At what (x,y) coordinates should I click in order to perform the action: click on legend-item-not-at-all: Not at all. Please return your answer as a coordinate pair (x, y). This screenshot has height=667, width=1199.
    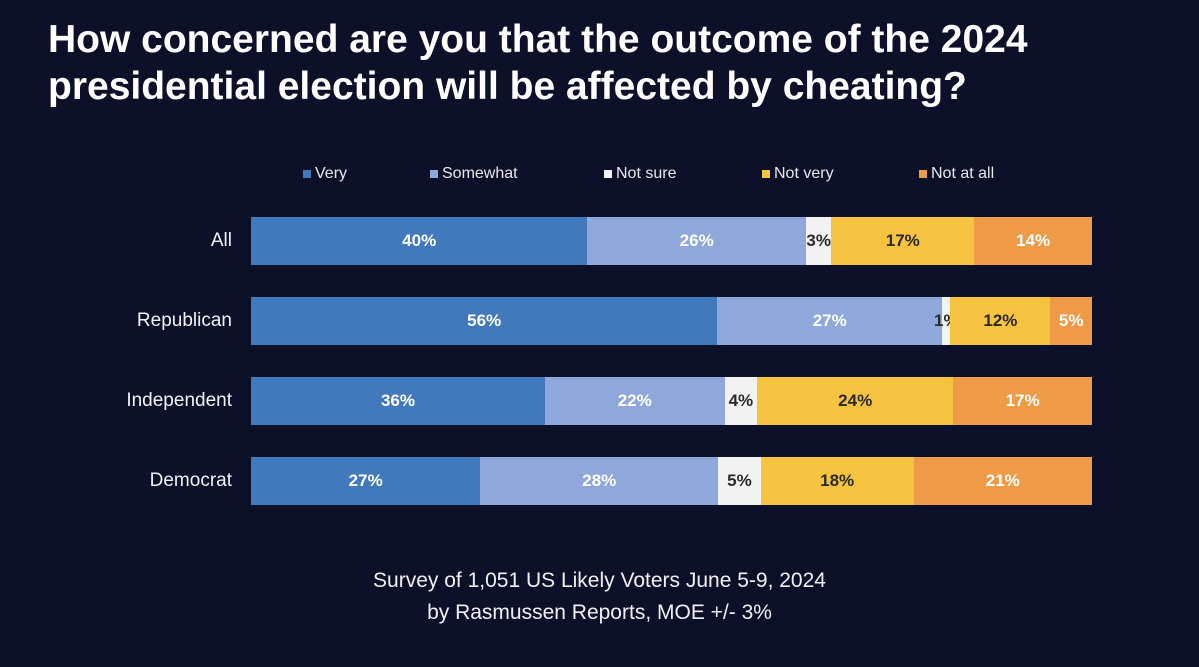
    Looking at the image, I should click on (956, 174).